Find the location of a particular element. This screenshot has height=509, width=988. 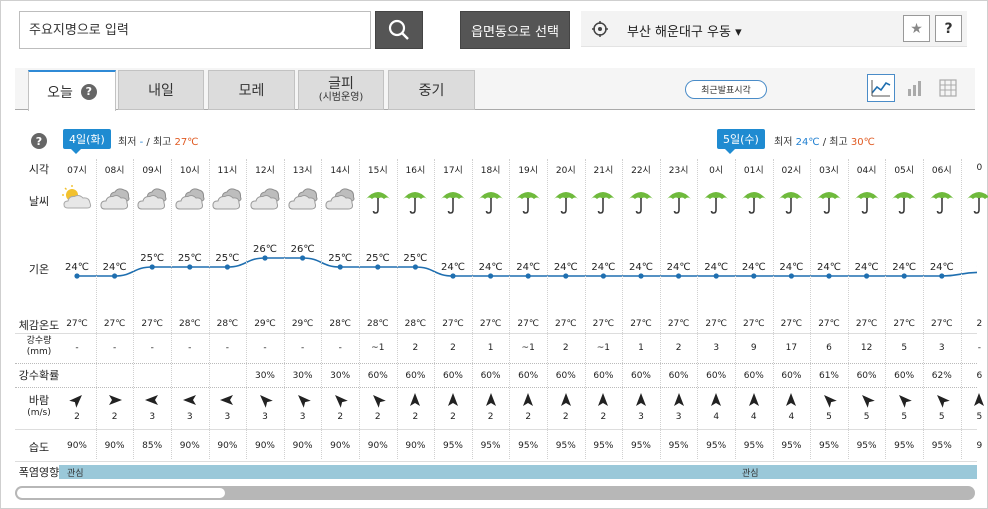

hour-label: 16시 is located at coordinates (415, 171).